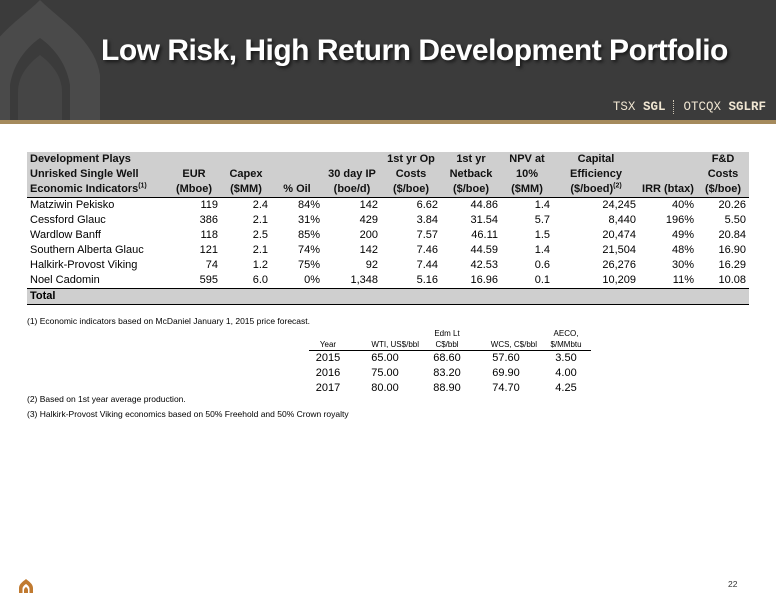 The height and width of the screenshot is (600, 776). Describe the element at coordinates (385, 358) in the screenshot. I see `price-cell: 65.00` at that location.